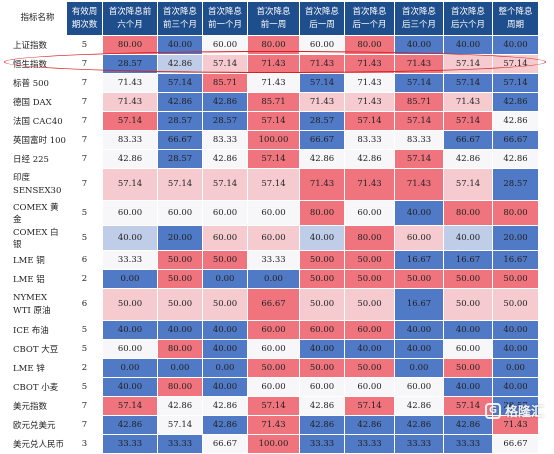  I want to click on header-cell: 首次降息 前一个月, so click(225, 18).